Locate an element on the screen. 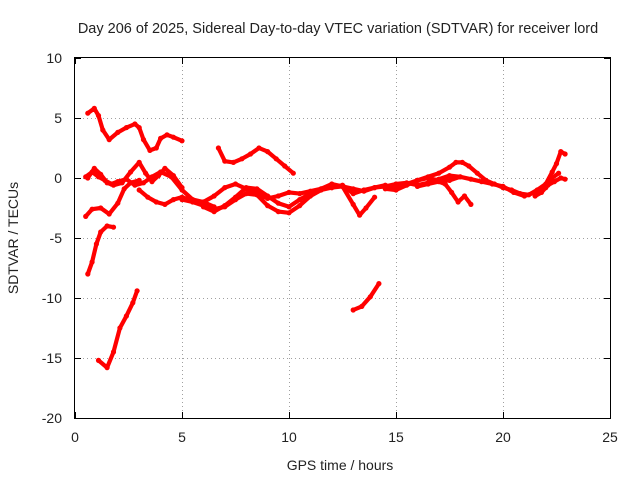 The height and width of the screenshot is (480, 640). y-tick-label: -20 is located at coordinates (52, 418).